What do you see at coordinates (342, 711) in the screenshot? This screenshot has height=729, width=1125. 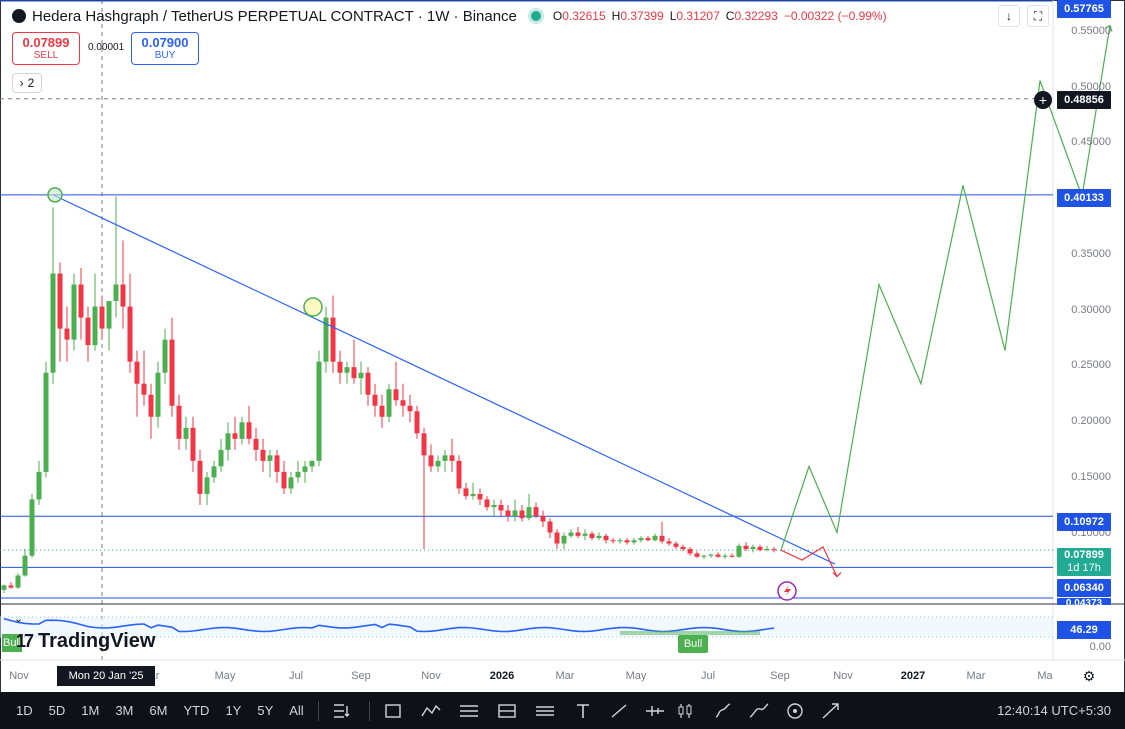 I see `date-range-icon` at bounding box center [342, 711].